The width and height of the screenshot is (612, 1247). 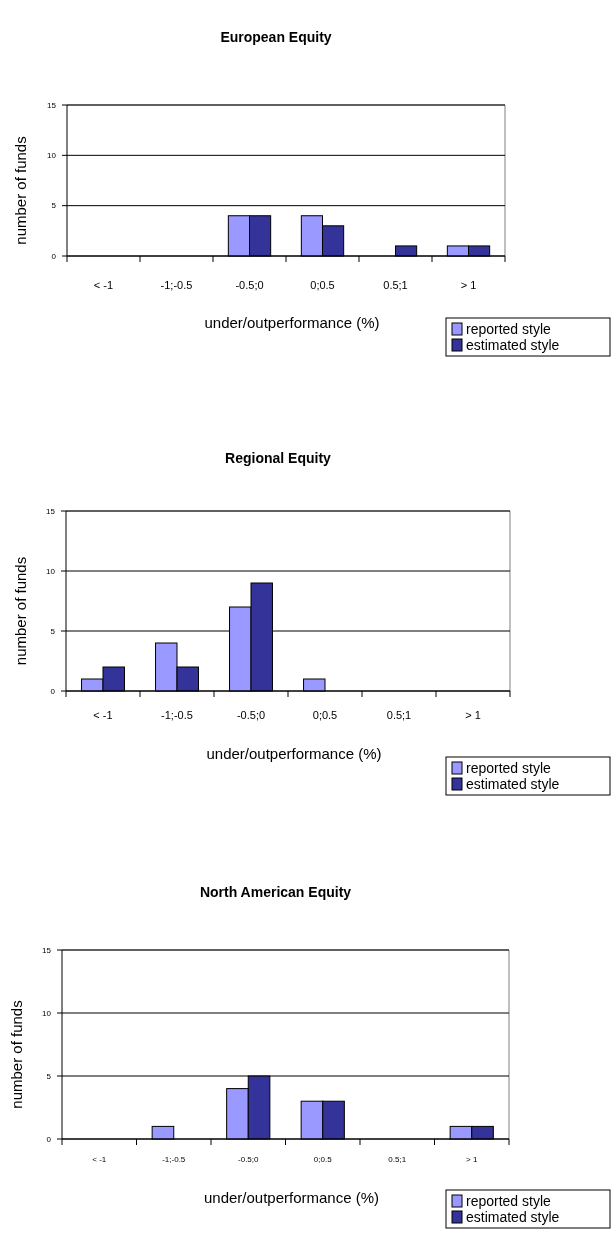 What do you see at coordinates (275, 892) in the screenshot?
I see `chart-title: North American Equity` at bounding box center [275, 892].